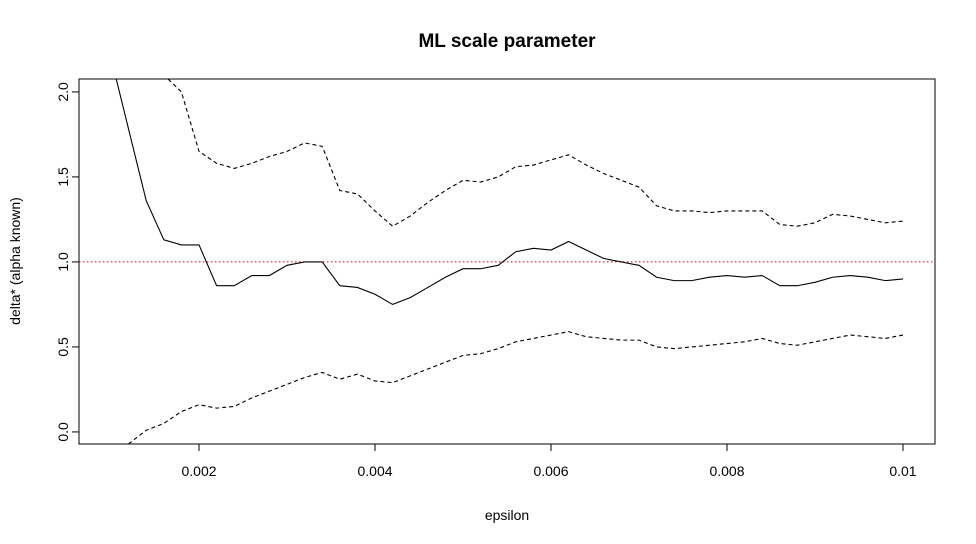  I want to click on x-tick-label: 0.002, so click(198, 471).